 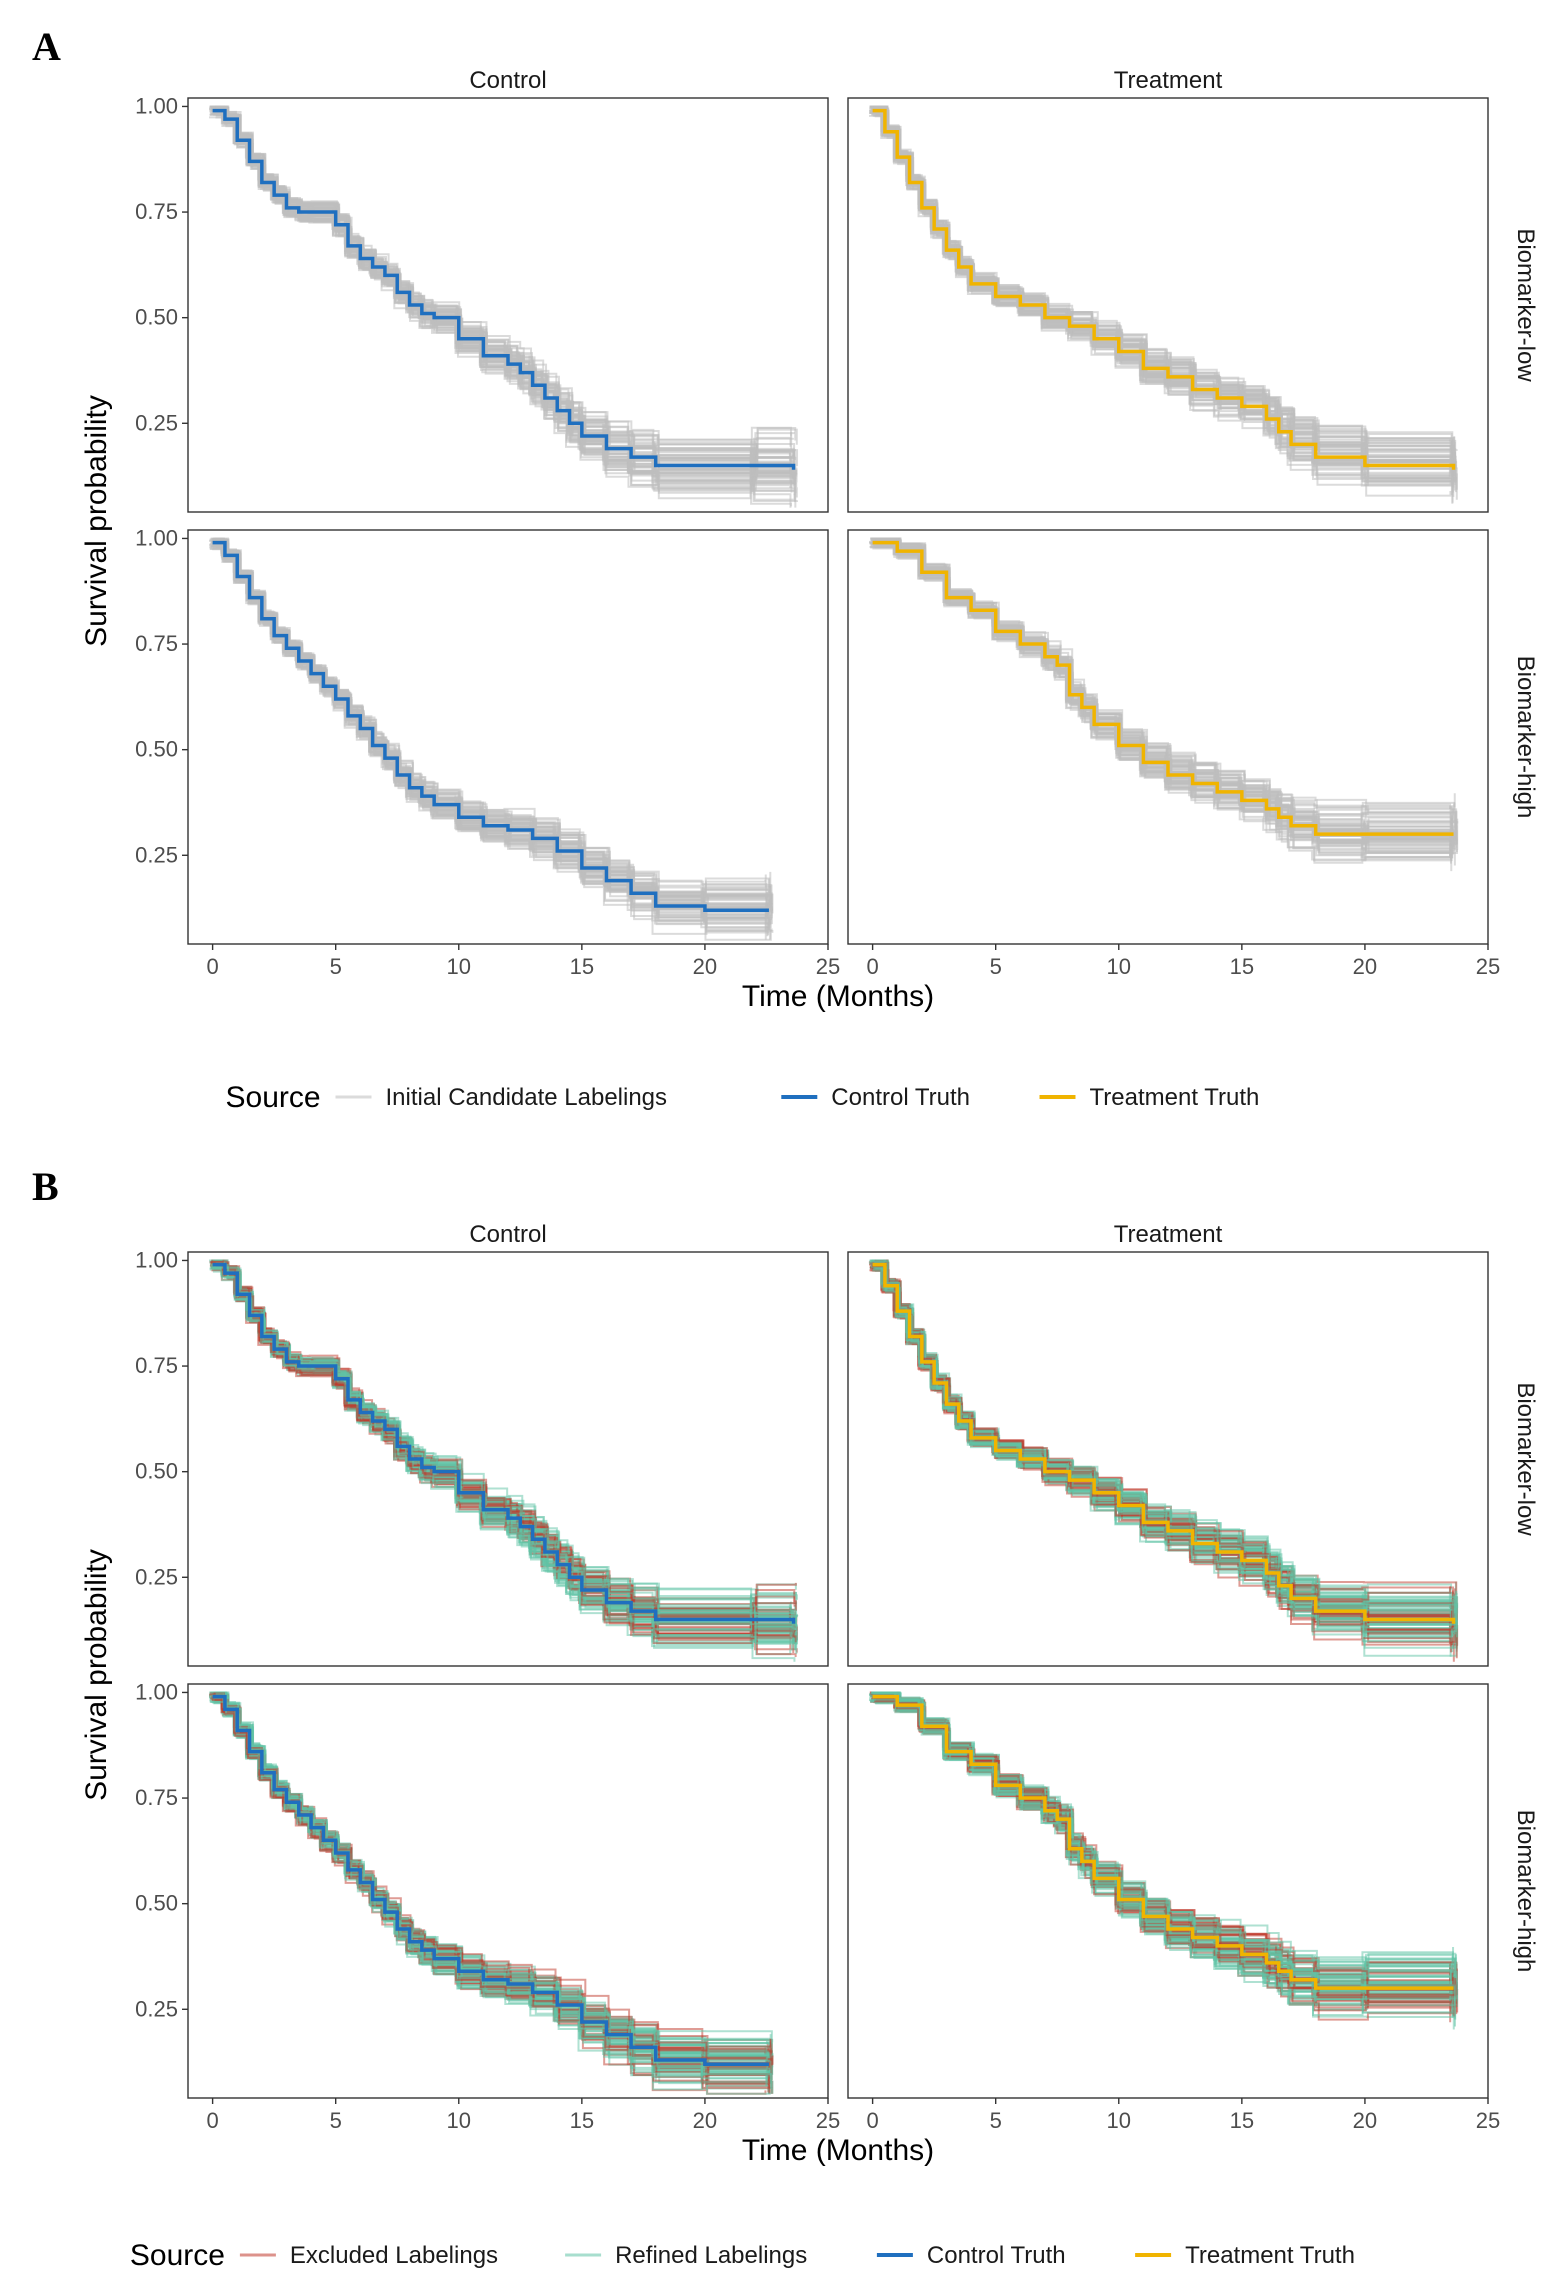 What do you see at coordinates (900, 1097) in the screenshot?
I see `legend-label-control-truth: Control Truth` at bounding box center [900, 1097].